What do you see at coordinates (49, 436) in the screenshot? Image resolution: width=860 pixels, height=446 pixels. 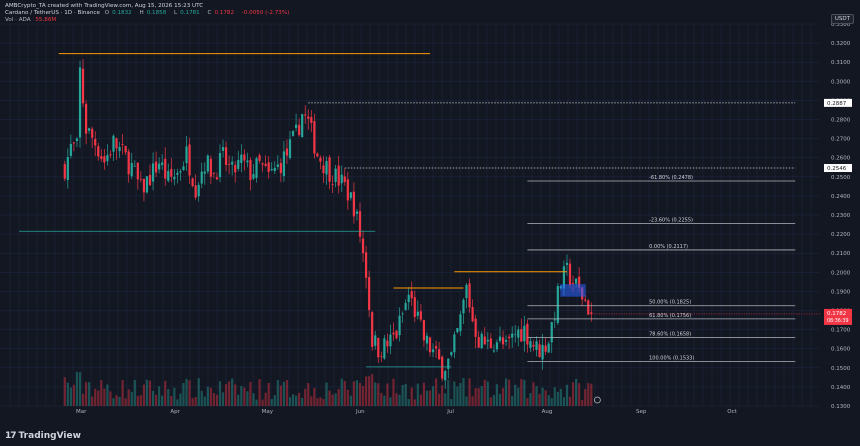 I see `tradingview-wordmark: TradingView` at bounding box center [49, 436].